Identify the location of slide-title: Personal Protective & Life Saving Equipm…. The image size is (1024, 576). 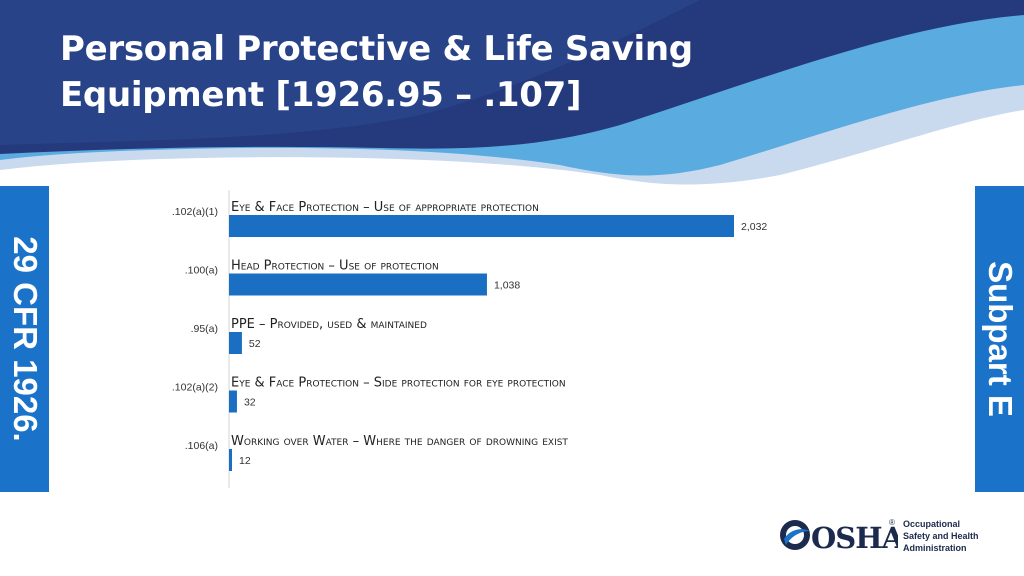
(376, 72).